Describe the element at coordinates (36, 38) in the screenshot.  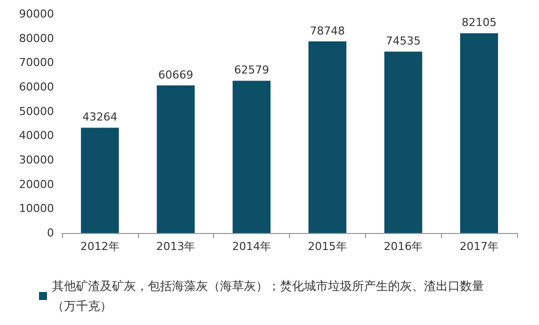
I see `y-tick-label: 80000` at that location.